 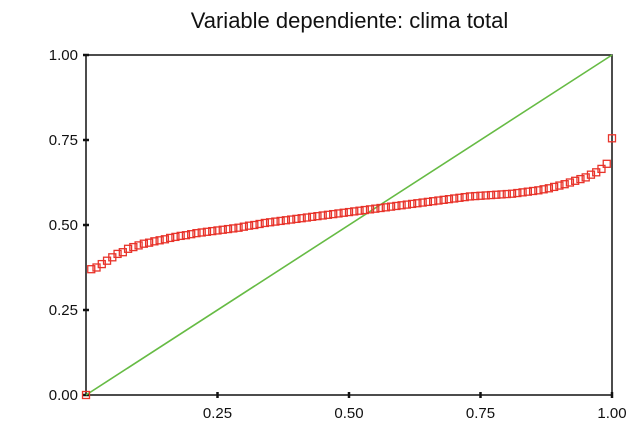 I want to click on y-tick-label-1: 0.25, so click(x=63, y=310).